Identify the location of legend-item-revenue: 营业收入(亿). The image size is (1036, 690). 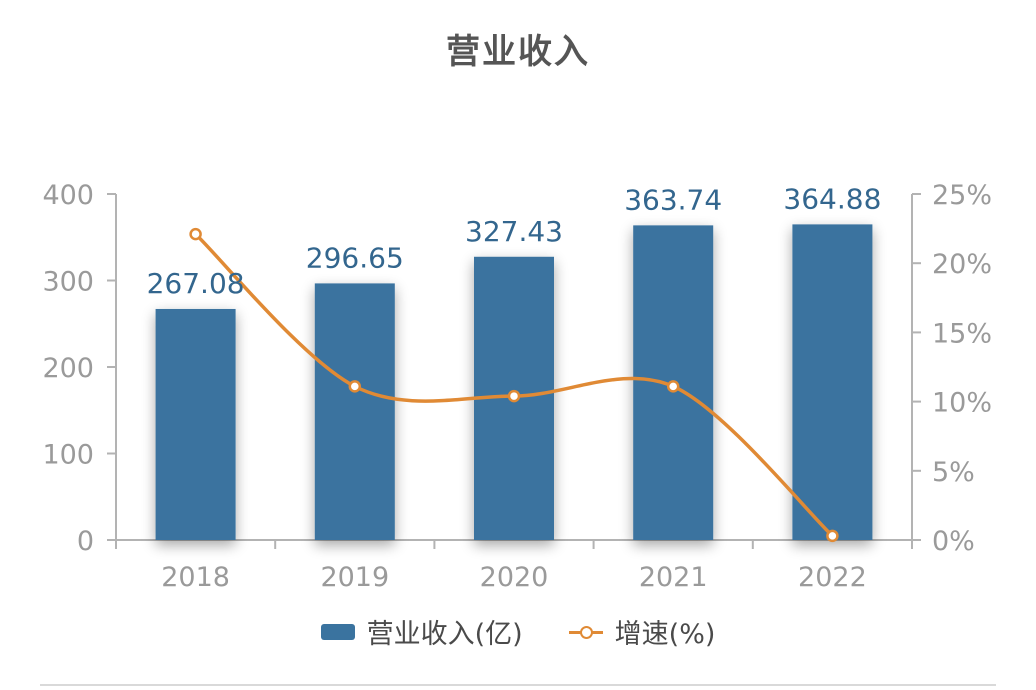
(421, 631).